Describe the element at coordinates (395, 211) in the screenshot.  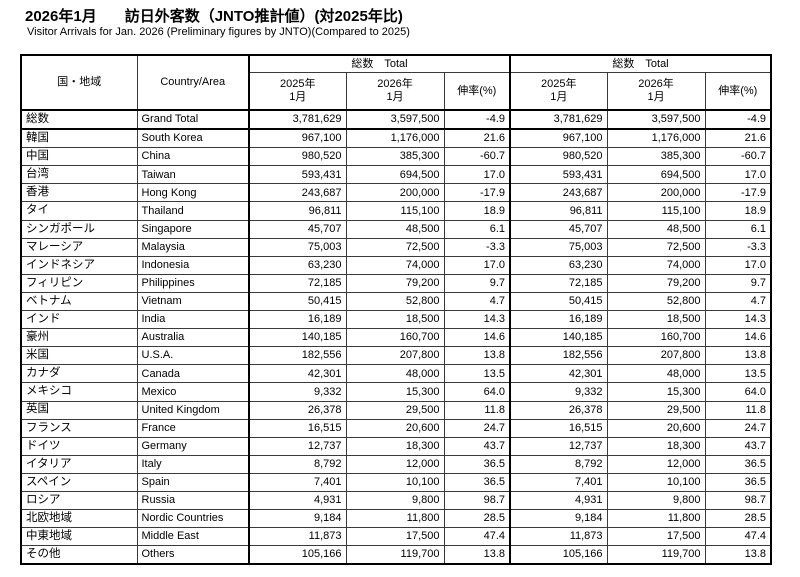
I see `value-2026-left-cell: 115,100` at that location.